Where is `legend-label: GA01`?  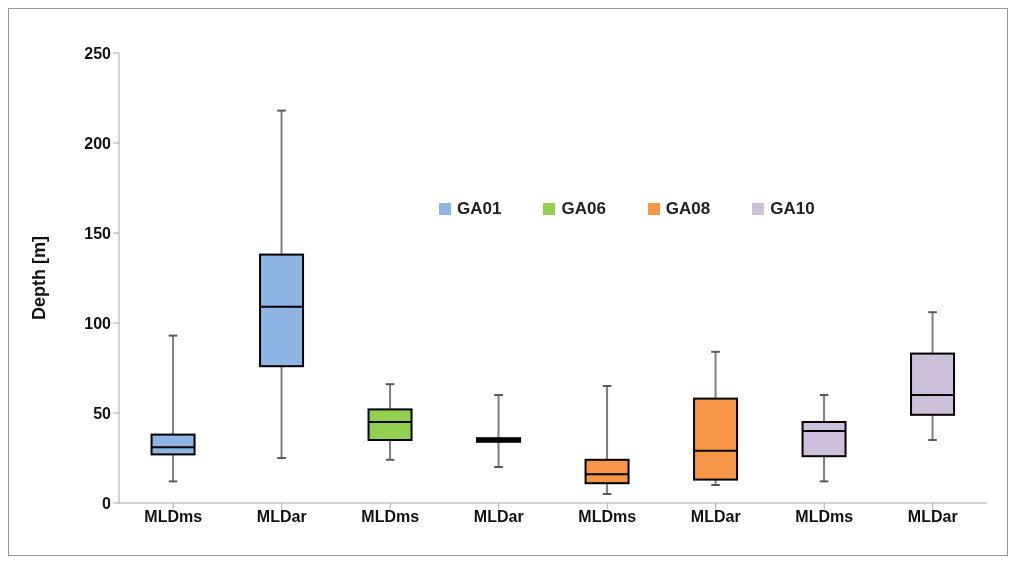
legend-label: GA01 is located at coordinates (479, 209).